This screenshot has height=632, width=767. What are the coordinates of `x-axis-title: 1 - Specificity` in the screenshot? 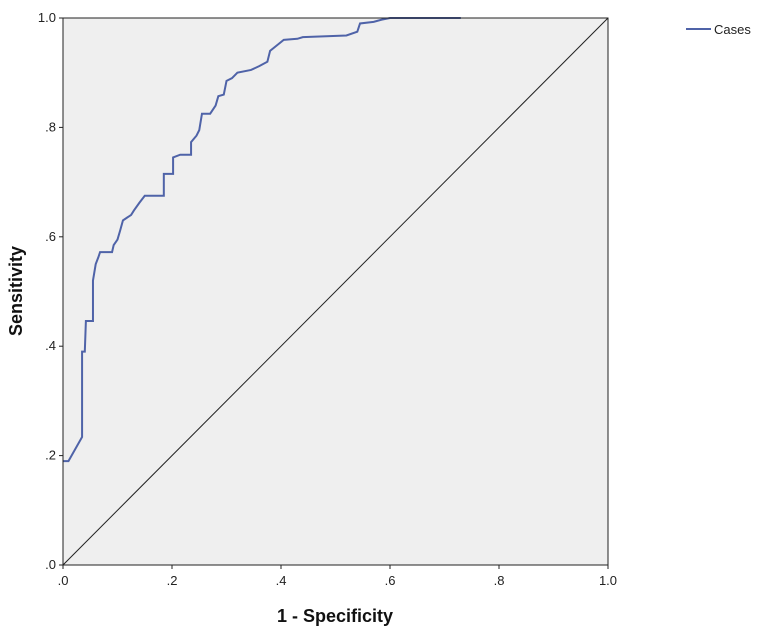 It's located at (335, 616).